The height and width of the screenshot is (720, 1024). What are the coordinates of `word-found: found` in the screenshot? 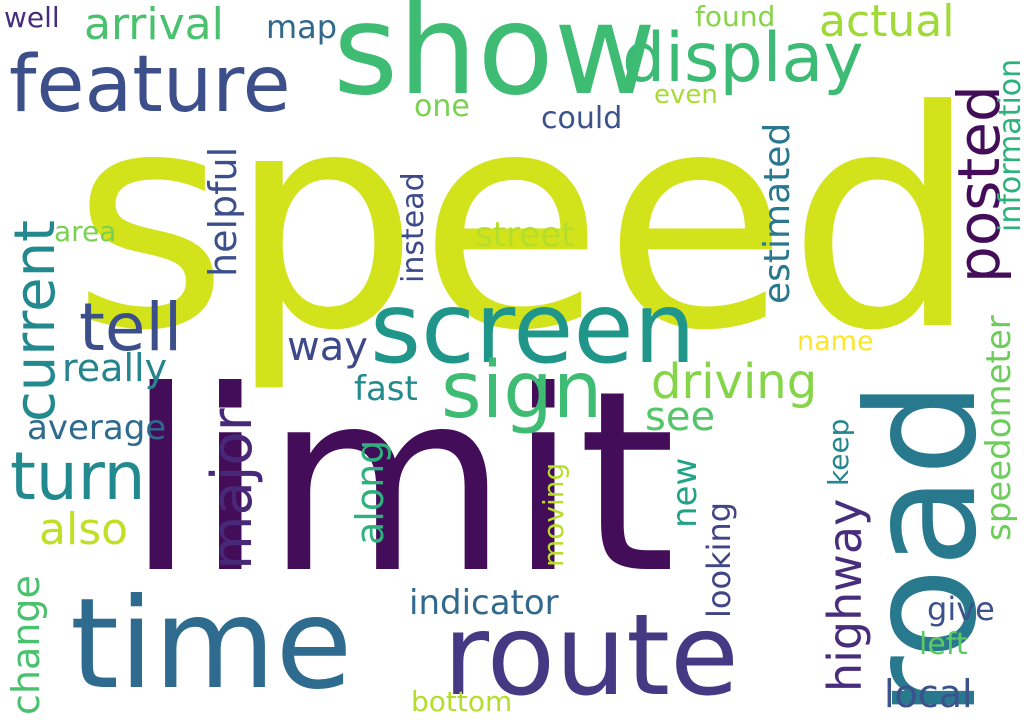 It's located at (735, 16).